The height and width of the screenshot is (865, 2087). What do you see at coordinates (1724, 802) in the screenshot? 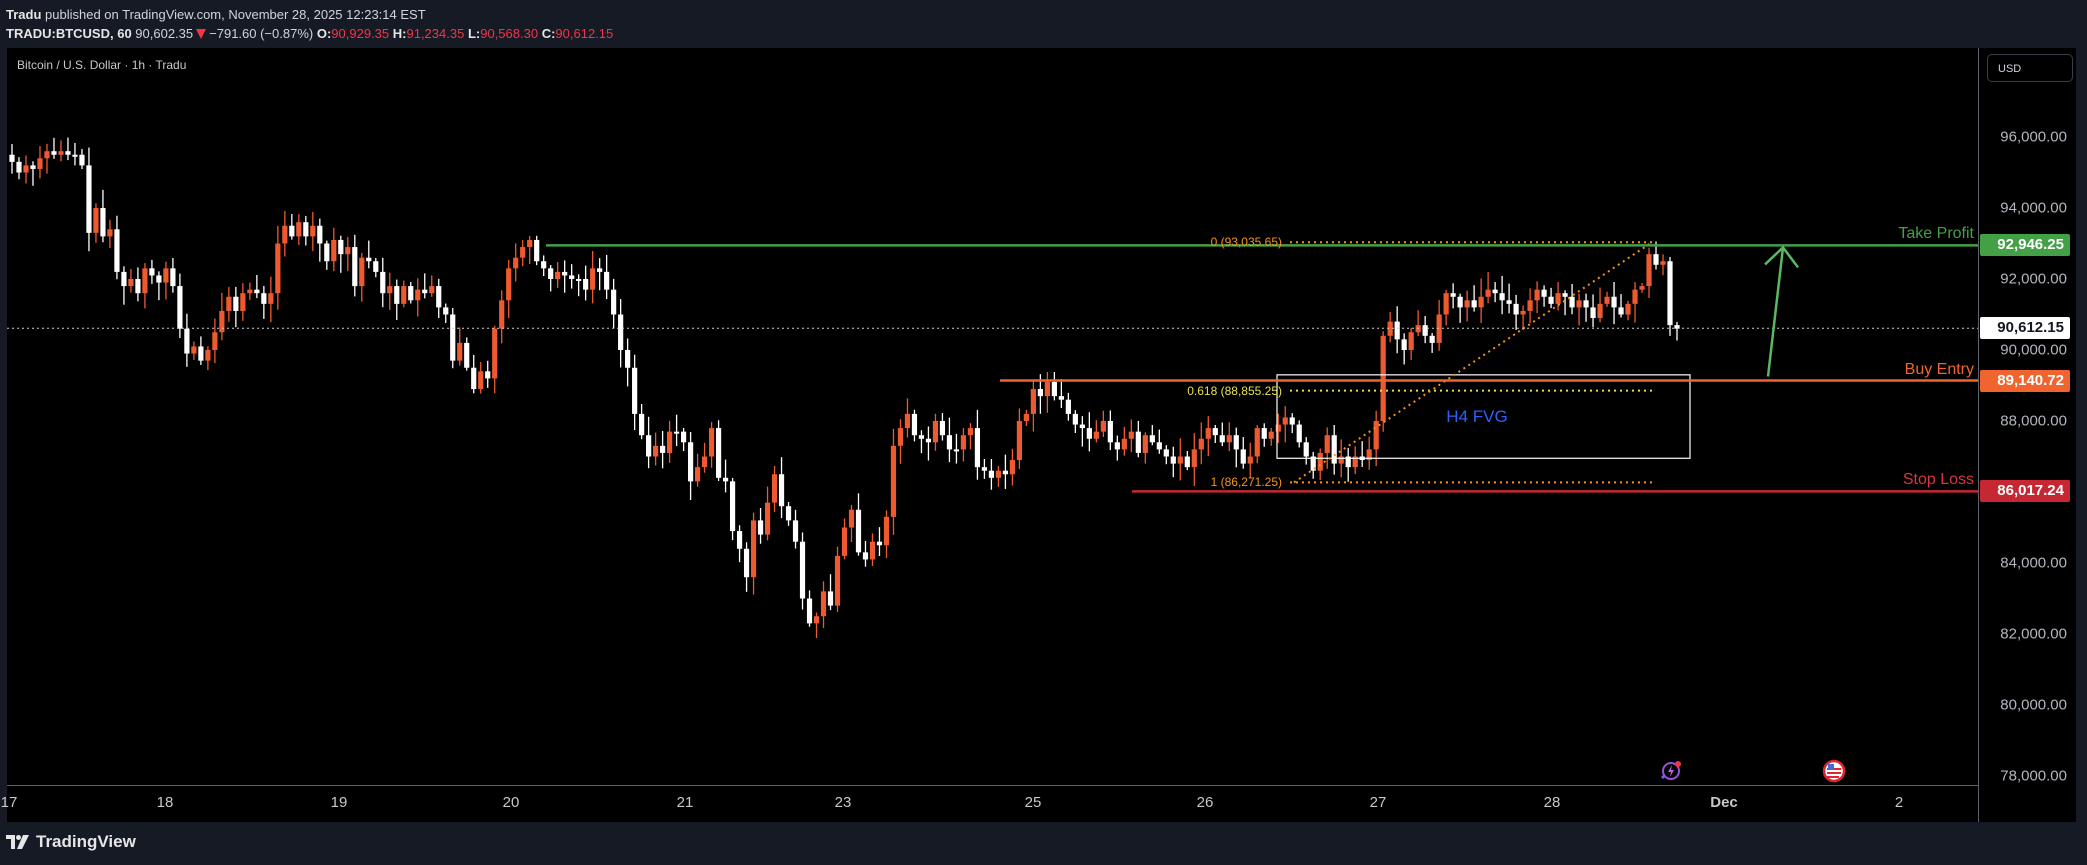
I see `time-tick: Dec` at bounding box center [1724, 802].